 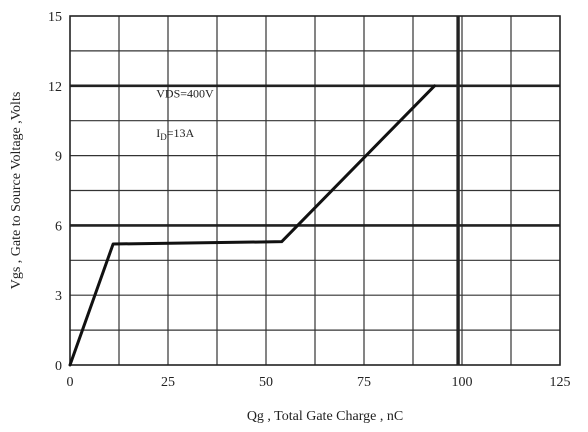 I want to click on x-tick-label: 100, so click(x=462, y=382).